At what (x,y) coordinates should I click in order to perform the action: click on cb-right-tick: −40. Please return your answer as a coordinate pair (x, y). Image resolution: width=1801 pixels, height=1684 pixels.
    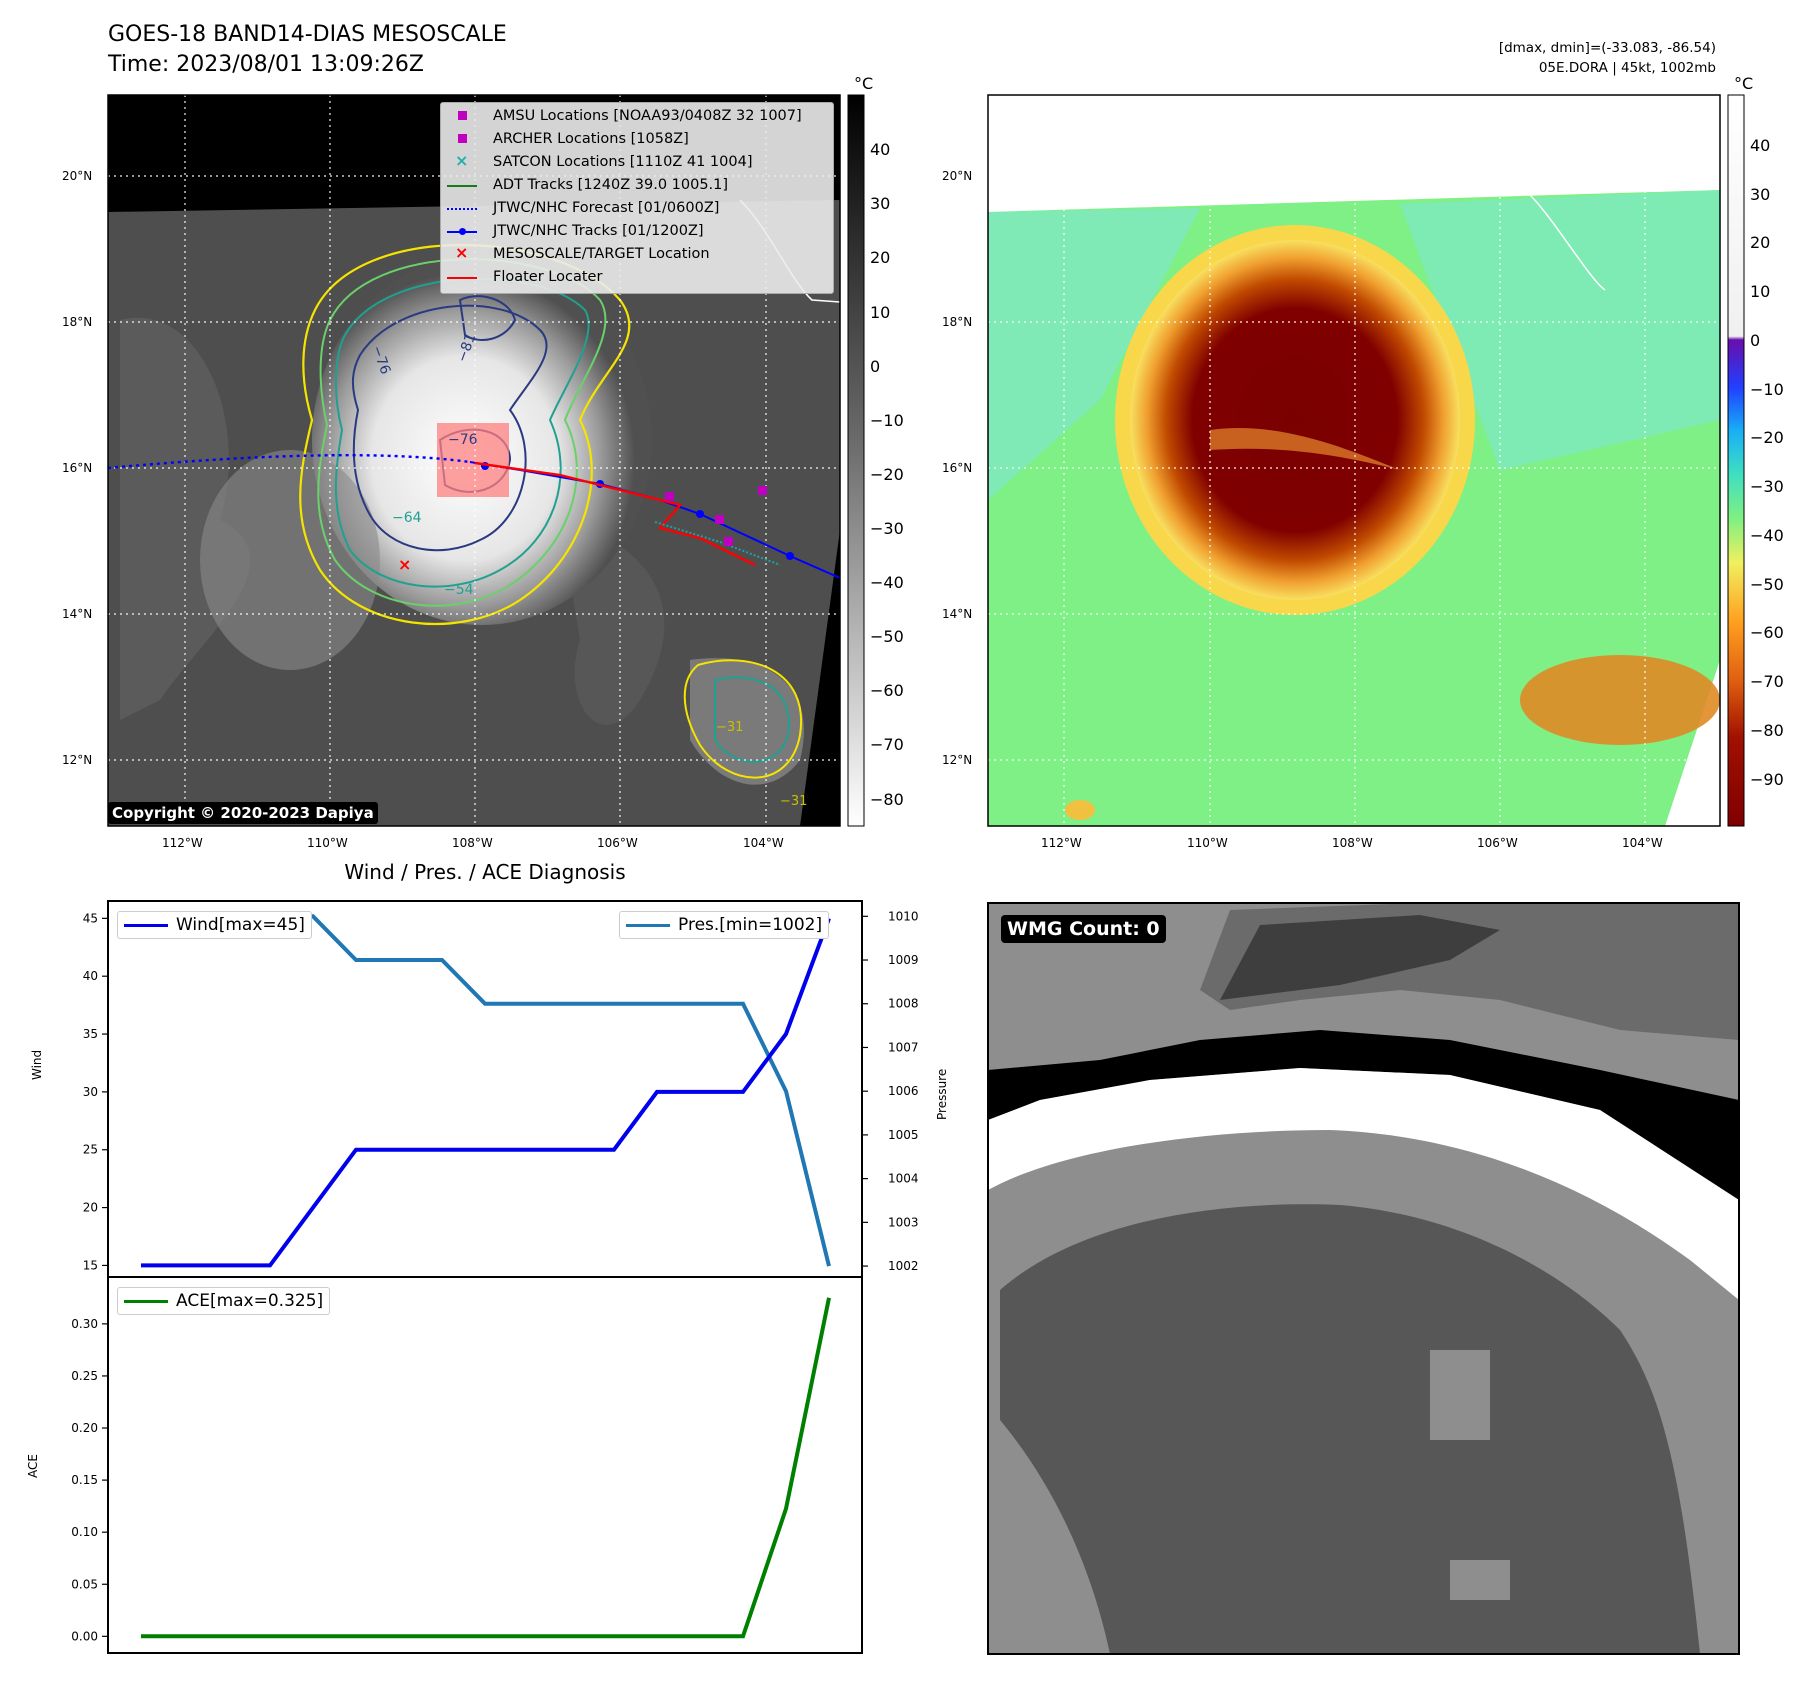
    Looking at the image, I should click on (1767, 535).